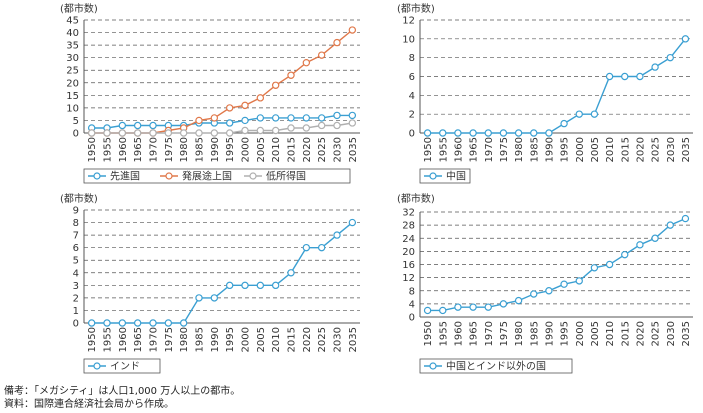 This screenshot has height=413, width=703. I want to click on y-tick-label: 7, so click(76, 236).